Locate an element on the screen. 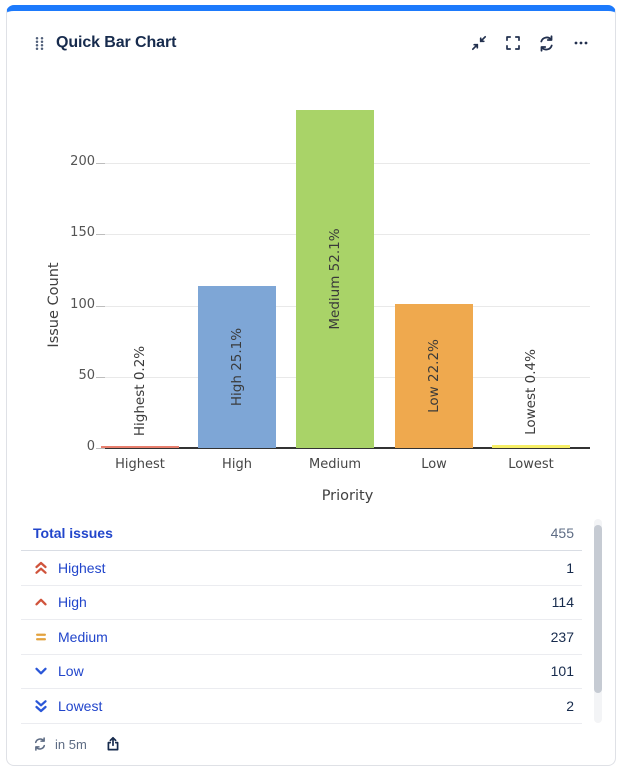  y-tick-label: 0 is located at coordinates (90, 446).